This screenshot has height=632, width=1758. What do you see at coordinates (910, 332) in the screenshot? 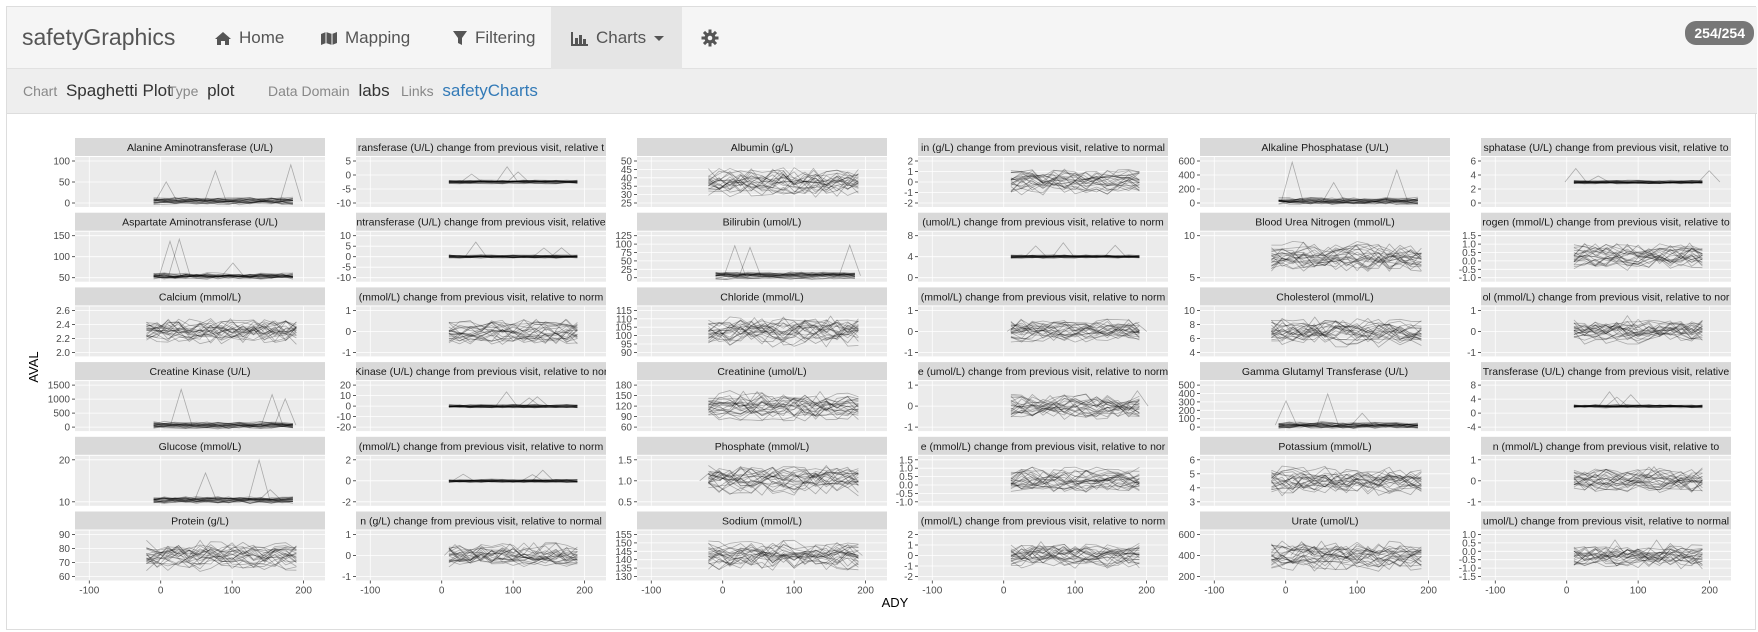
I see `tick-label-y: 0` at bounding box center [910, 332].